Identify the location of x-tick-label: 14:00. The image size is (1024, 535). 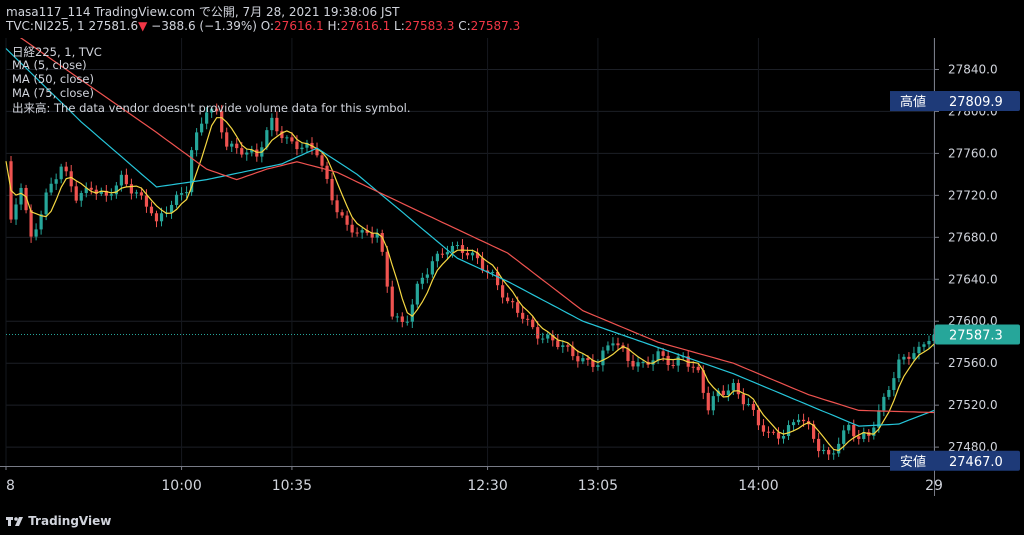
(758, 486).